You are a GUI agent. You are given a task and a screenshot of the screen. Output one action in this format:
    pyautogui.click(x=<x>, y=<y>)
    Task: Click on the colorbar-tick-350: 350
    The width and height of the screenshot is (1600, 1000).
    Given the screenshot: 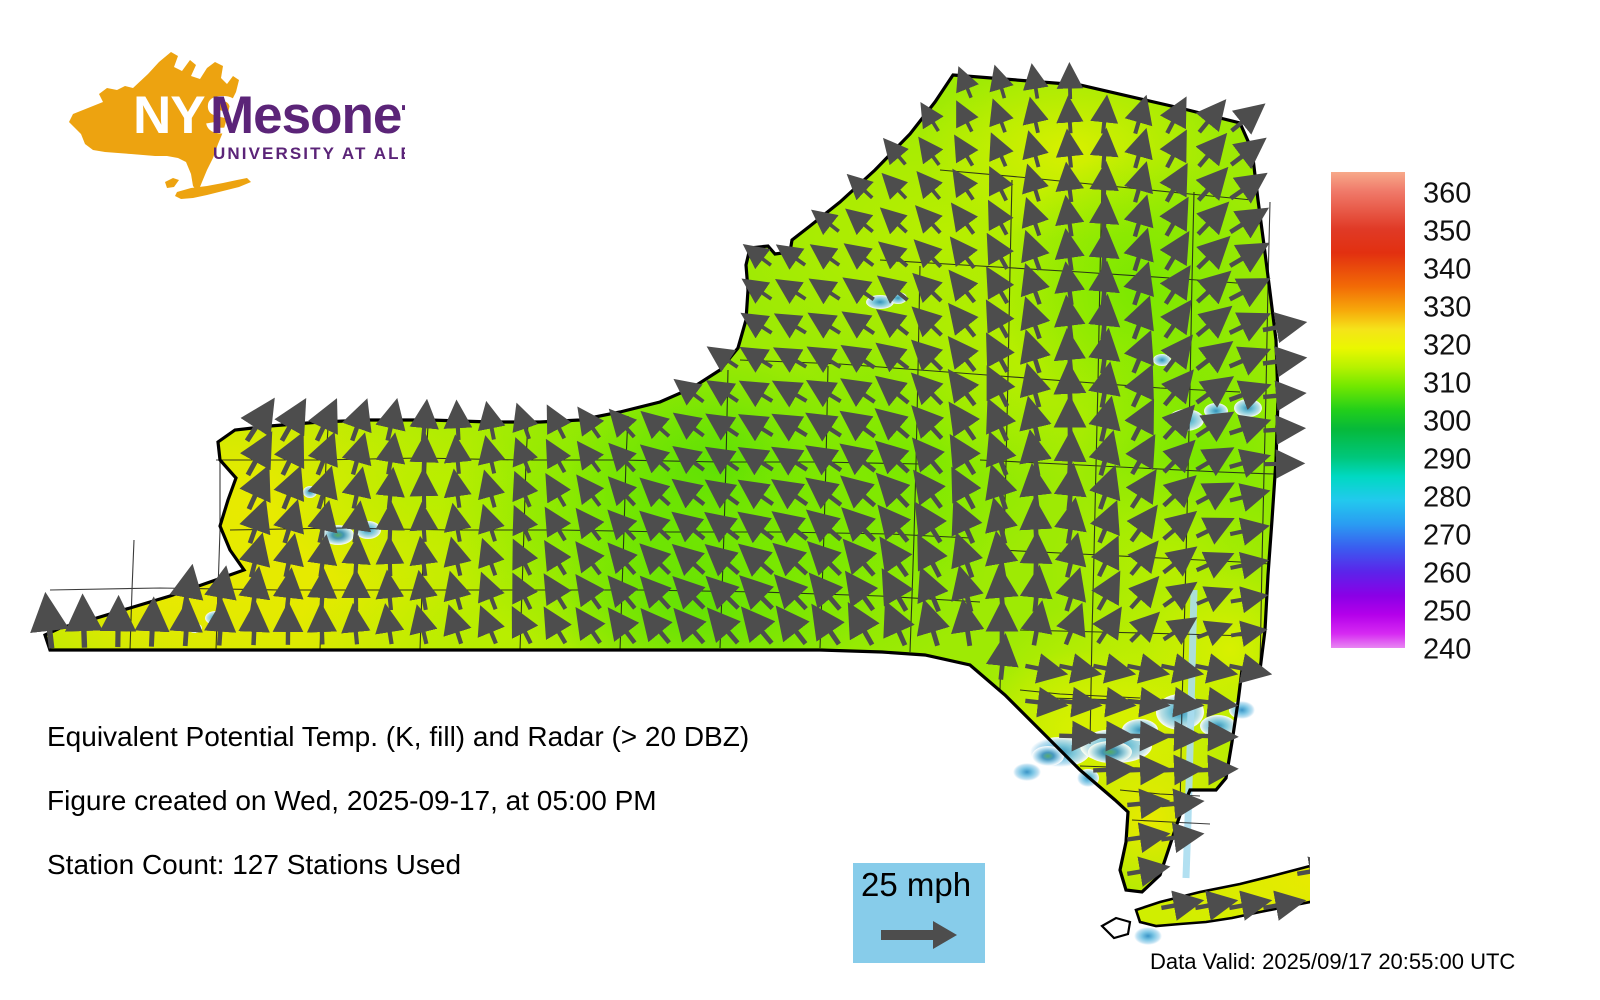 What is the action you would take?
    pyautogui.click(x=1447, y=231)
    